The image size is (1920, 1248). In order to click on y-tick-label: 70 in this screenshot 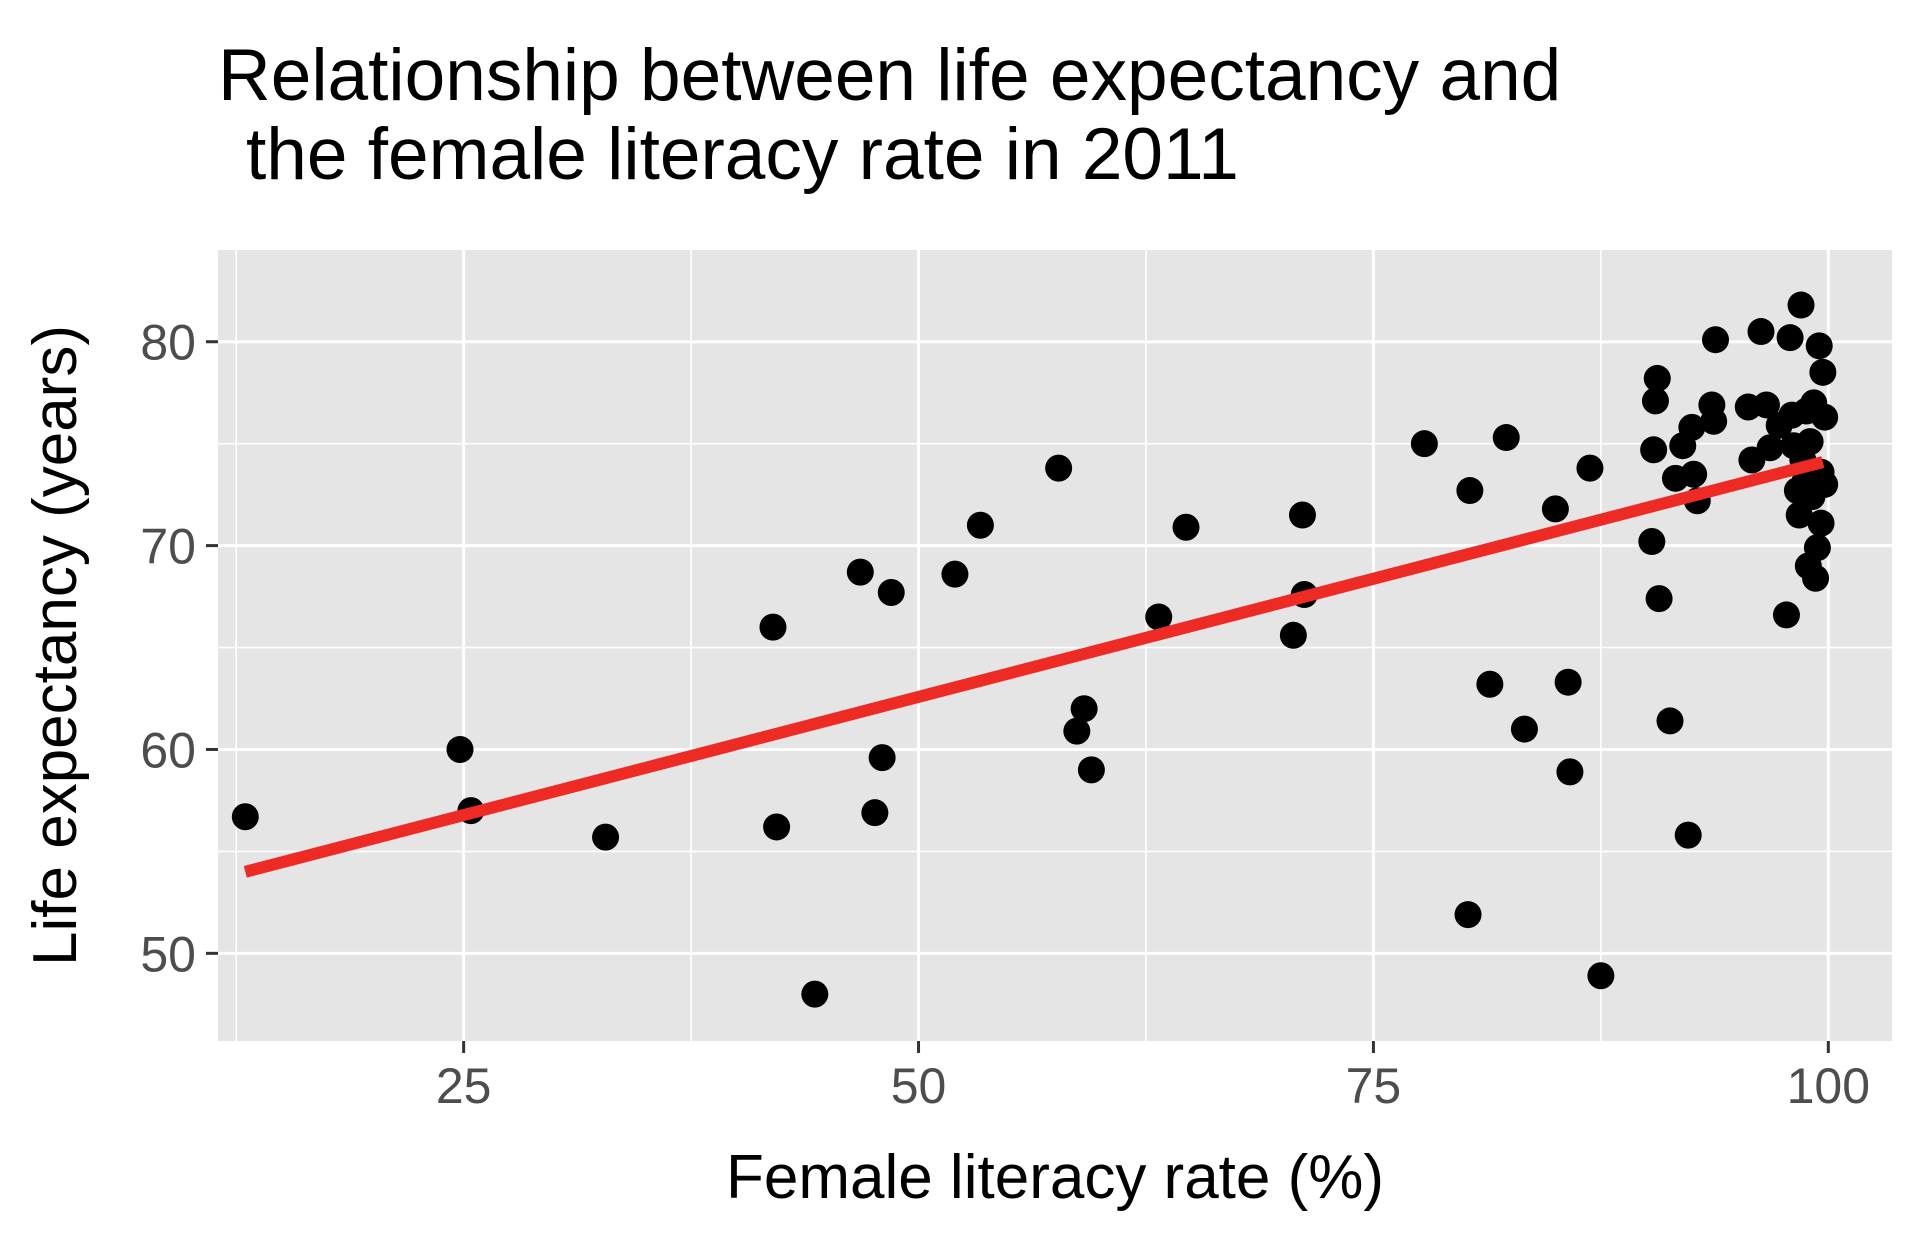, I will do `click(168, 547)`.